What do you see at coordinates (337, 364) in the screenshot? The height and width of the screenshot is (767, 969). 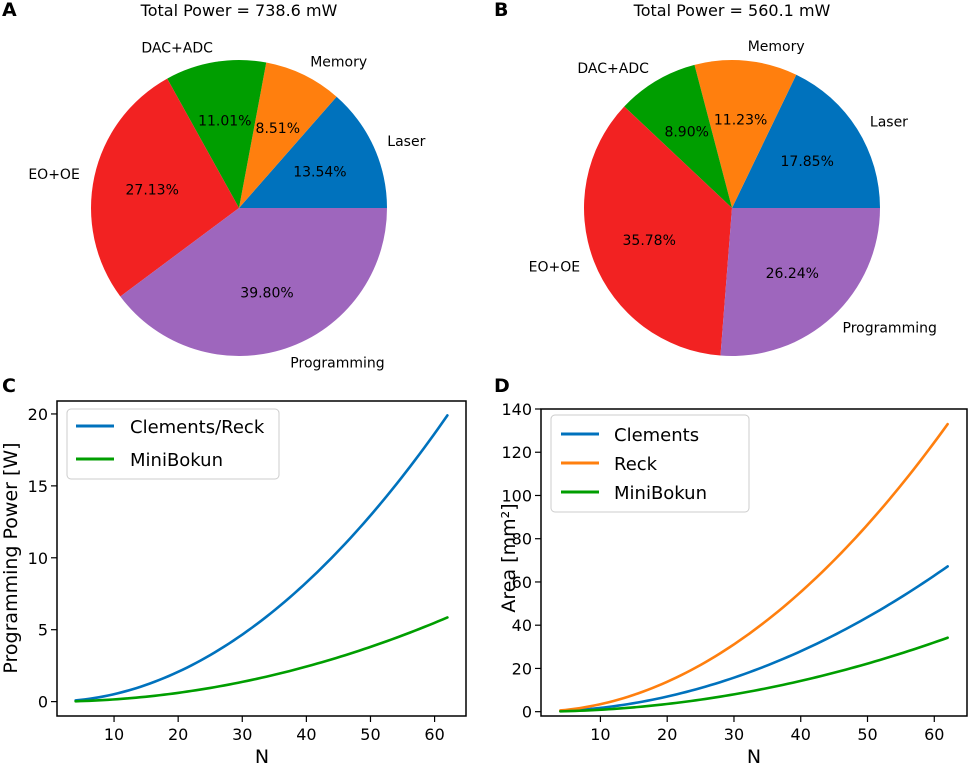 I see `pie-a-label-programming: Programming` at bounding box center [337, 364].